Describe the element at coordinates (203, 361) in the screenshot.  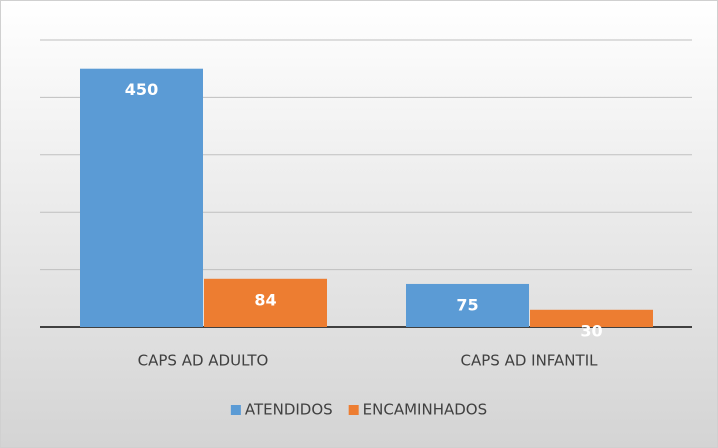
I see `x-tick-label: CAPS AD ADULTO` at that location.